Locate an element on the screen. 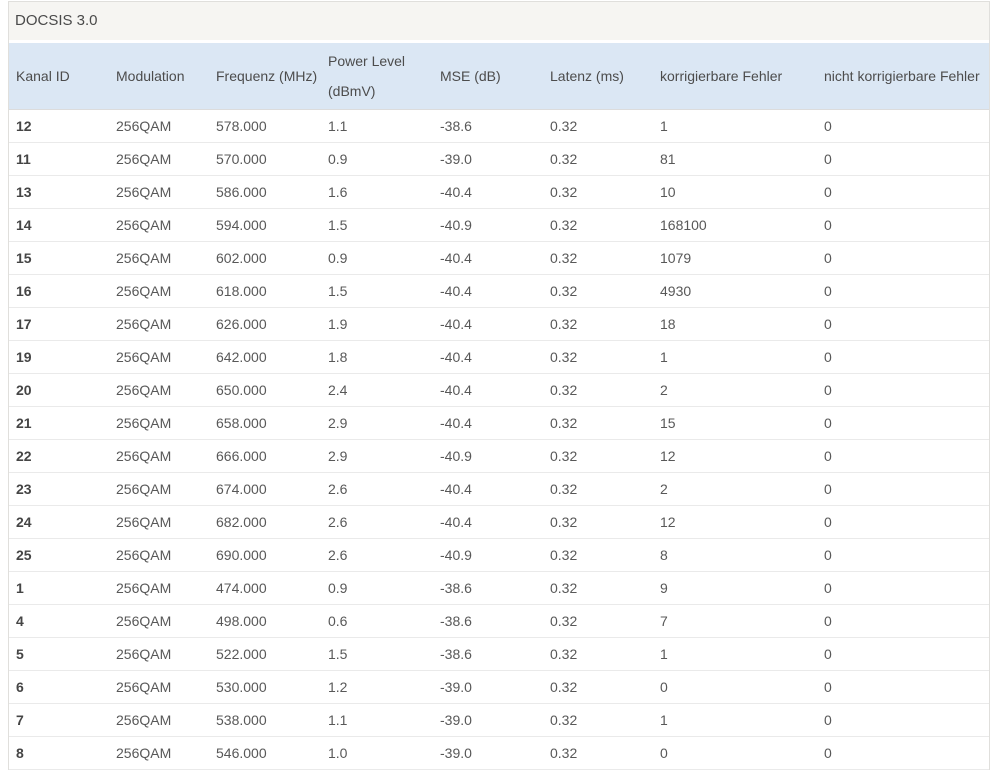 This screenshot has height=770, width=999. cell-korrigierbare-fehler: 15 is located at coordinates (735, 423).